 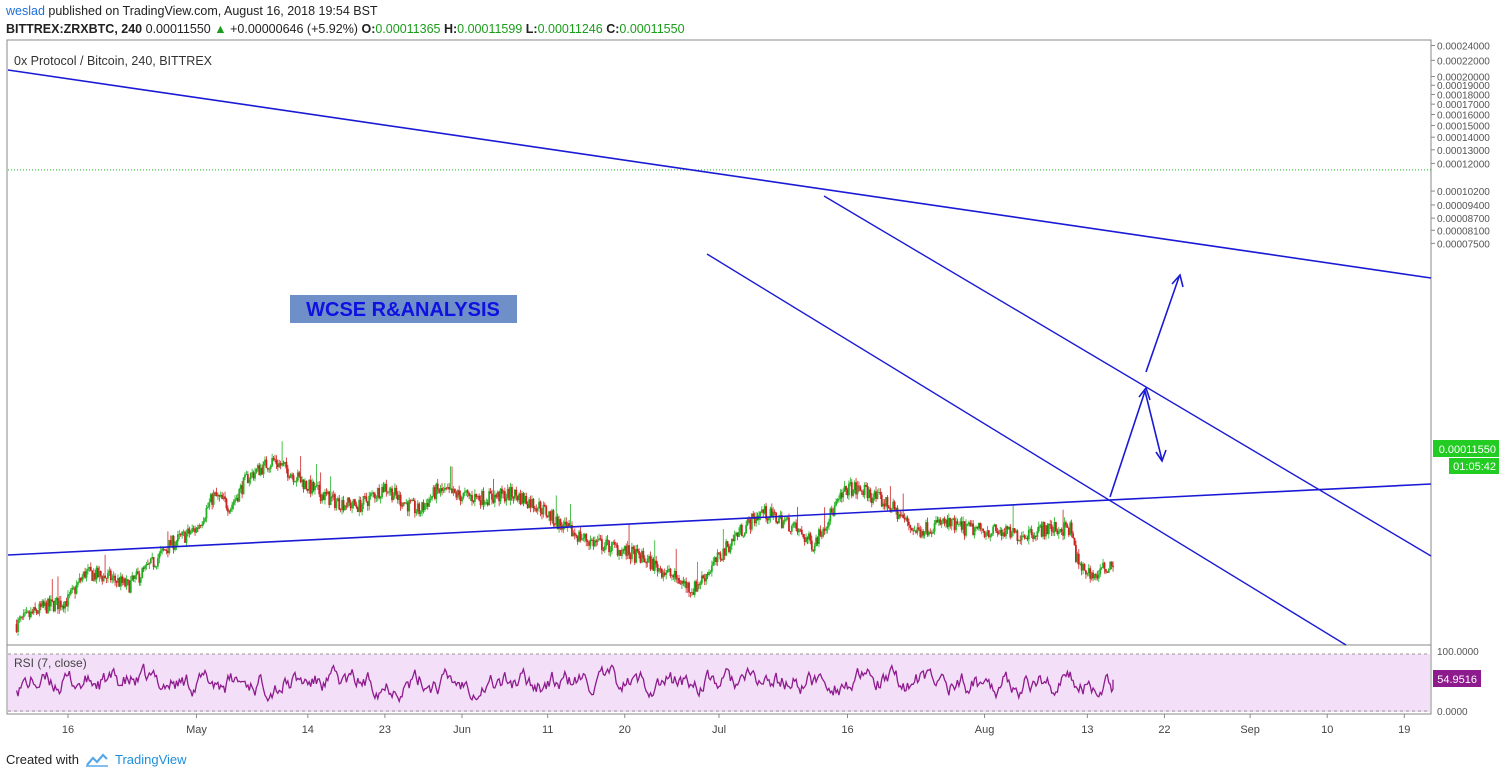 What do you see at coordinates (736, 725) in the screenshot?
I see `time-axis: 16 May 14 23 Jun 11 20 Jul 16 Aug 13 22 Sep 10 19` at bounding box center [736, 725].